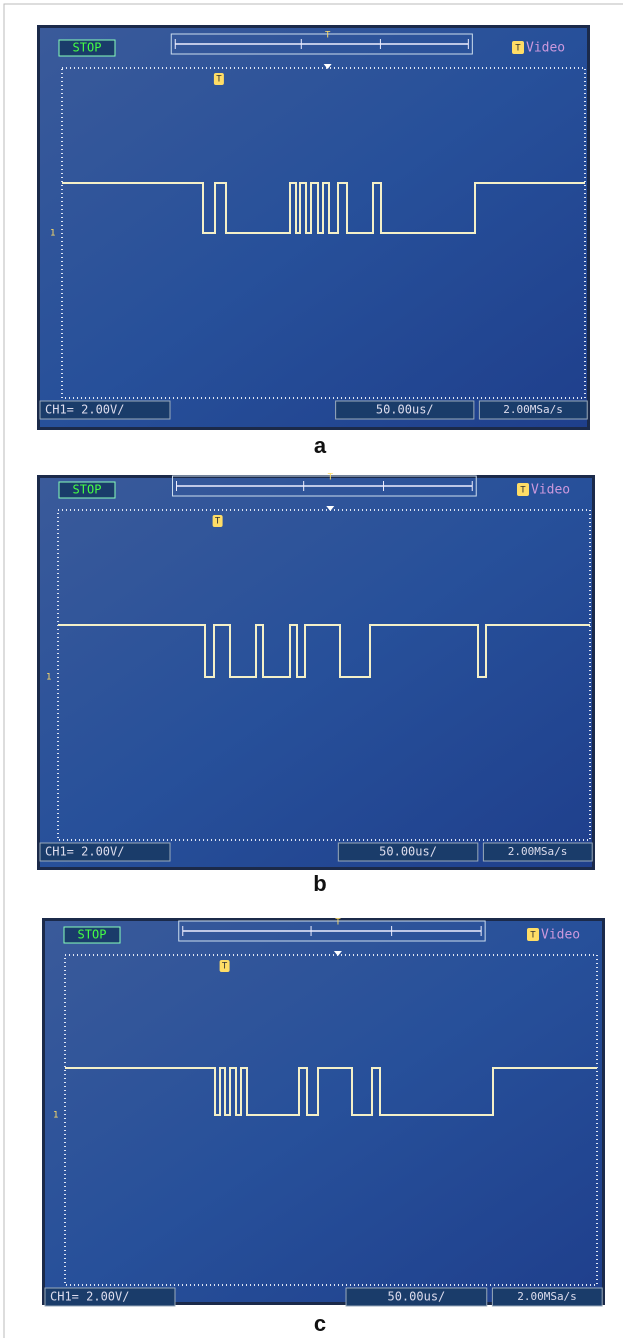 This screenshot has height=1338, width=623. I want to click on panel-label: c, so click(320, 1323).